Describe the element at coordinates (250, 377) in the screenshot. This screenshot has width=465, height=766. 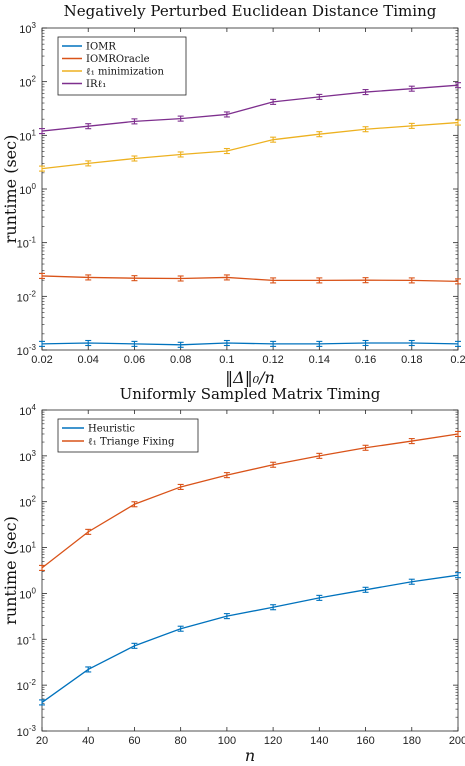
I see `x-axis-label: ‖Δ‖₀/n` at that location.